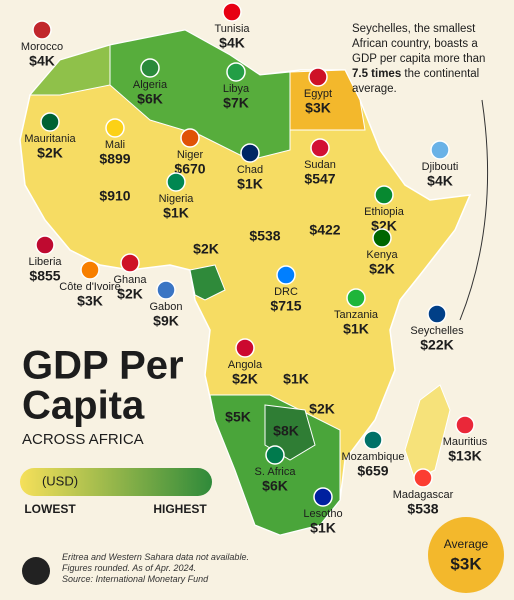  Describe the element at coordinates (465, 442) in the screenshot. I see `country-name: Mauritius` at that location.